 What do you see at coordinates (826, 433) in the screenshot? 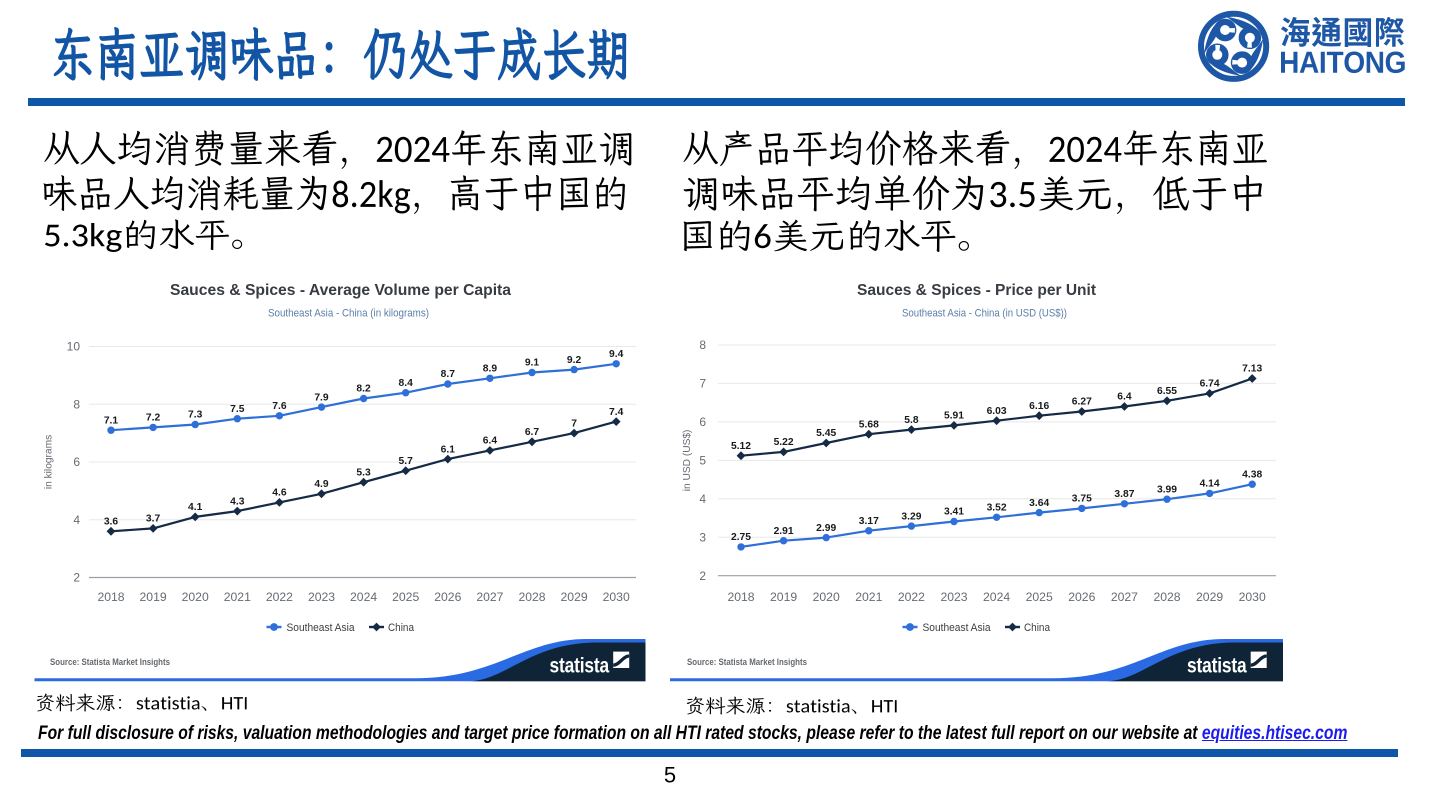
I see `svg-text: 5.45` at bounding box center [826, 433].